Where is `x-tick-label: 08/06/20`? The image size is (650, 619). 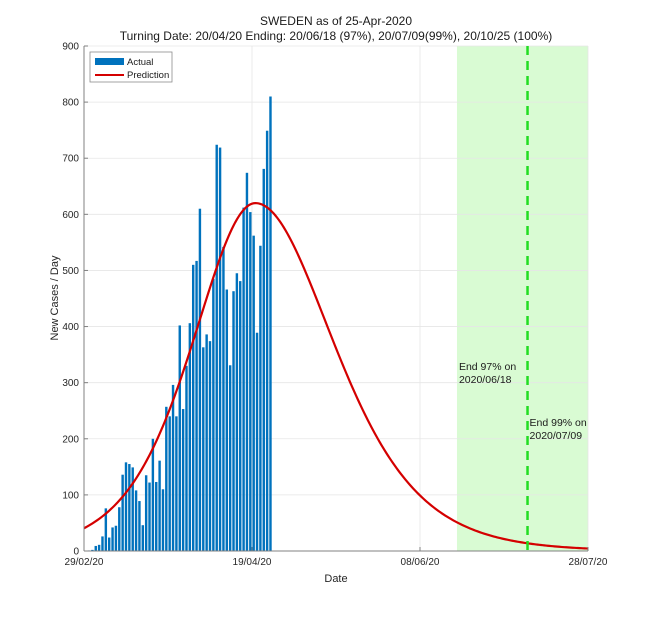
x-tick-label: 08/06/20 is located at coordinates (420, 562).